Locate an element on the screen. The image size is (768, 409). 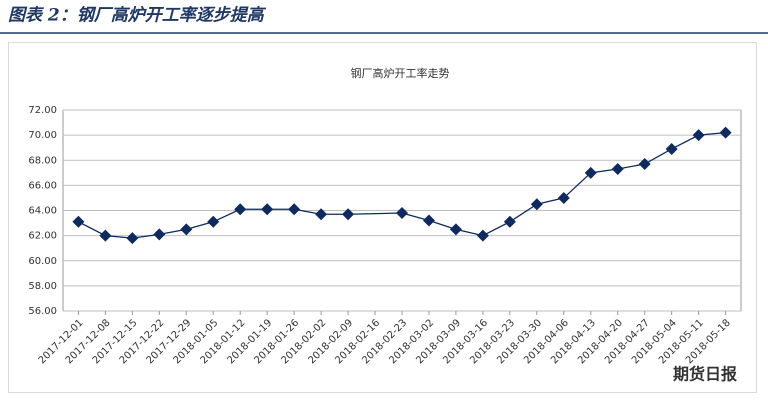
y-tick-label: 60.00 is located at coordinates (42, 261).